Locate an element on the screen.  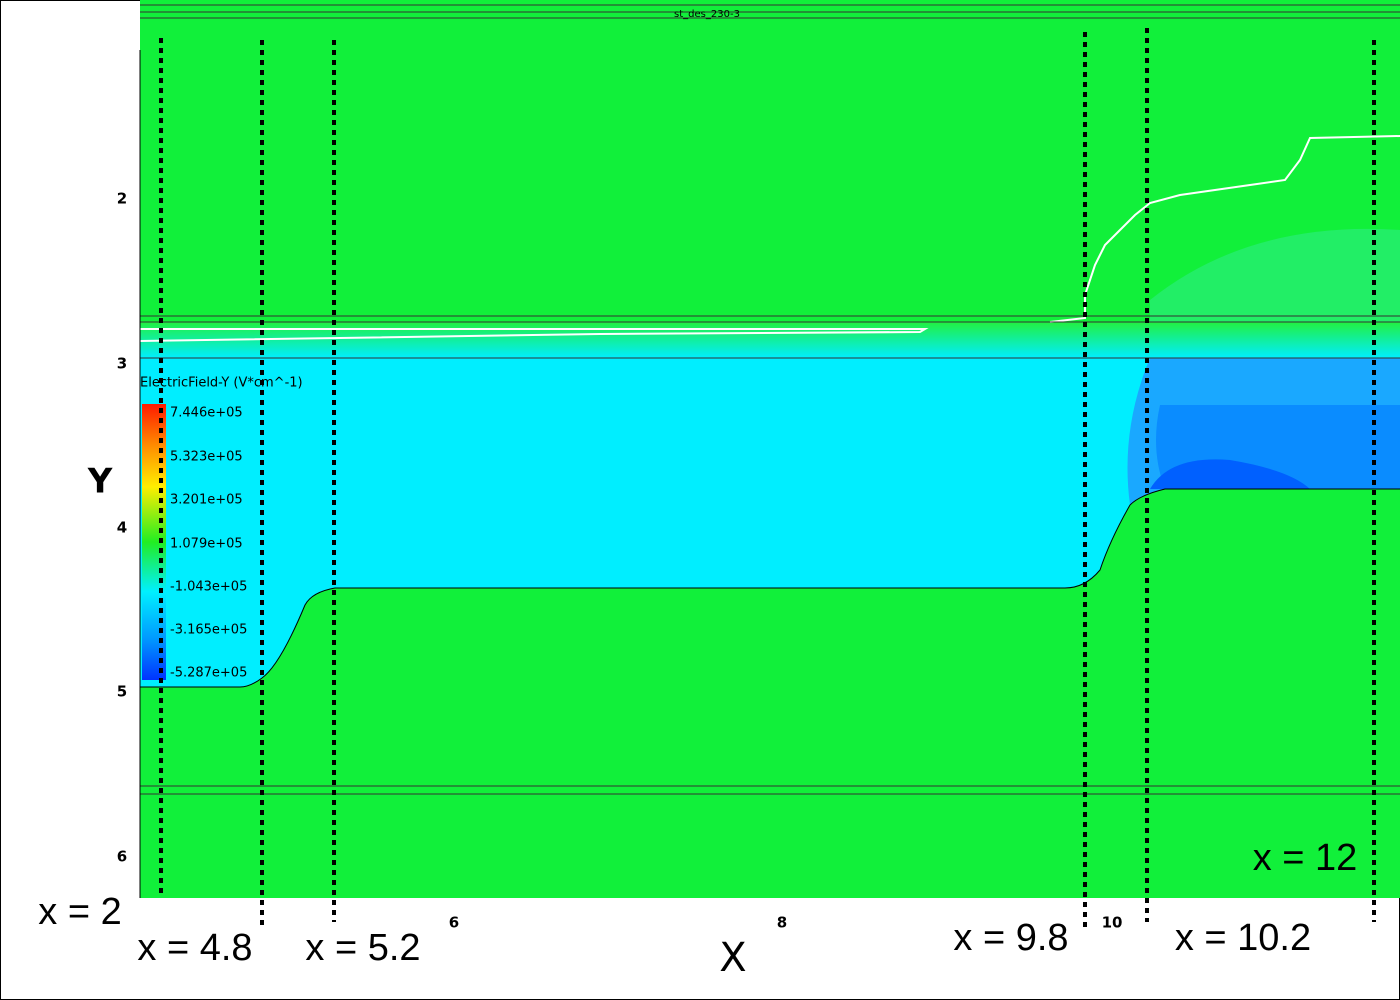
annotation: x = 4.8 is located at coordinates (194, 948).